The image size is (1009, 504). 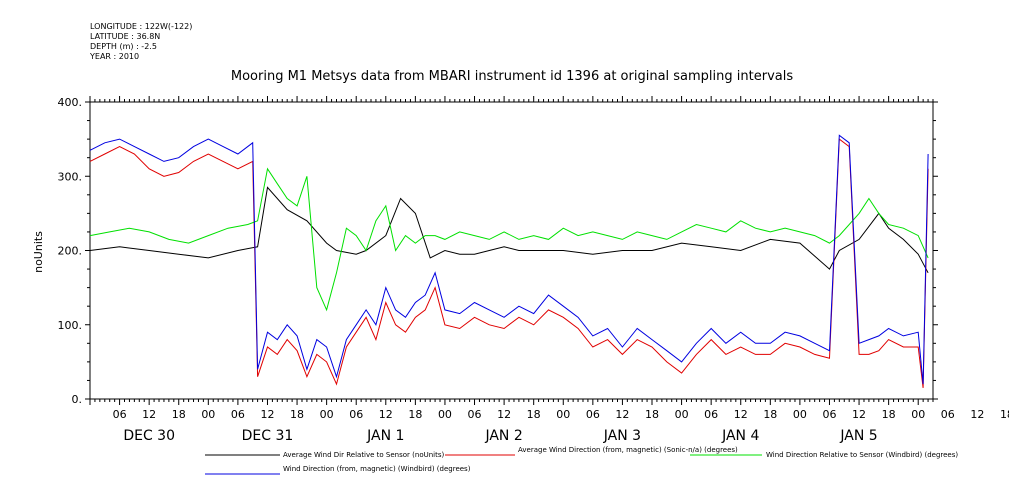 What do you see at coordinates (70, 102) in the screenshot?
I see `y-tick-label: 400.` at bounding box center [70, 102].